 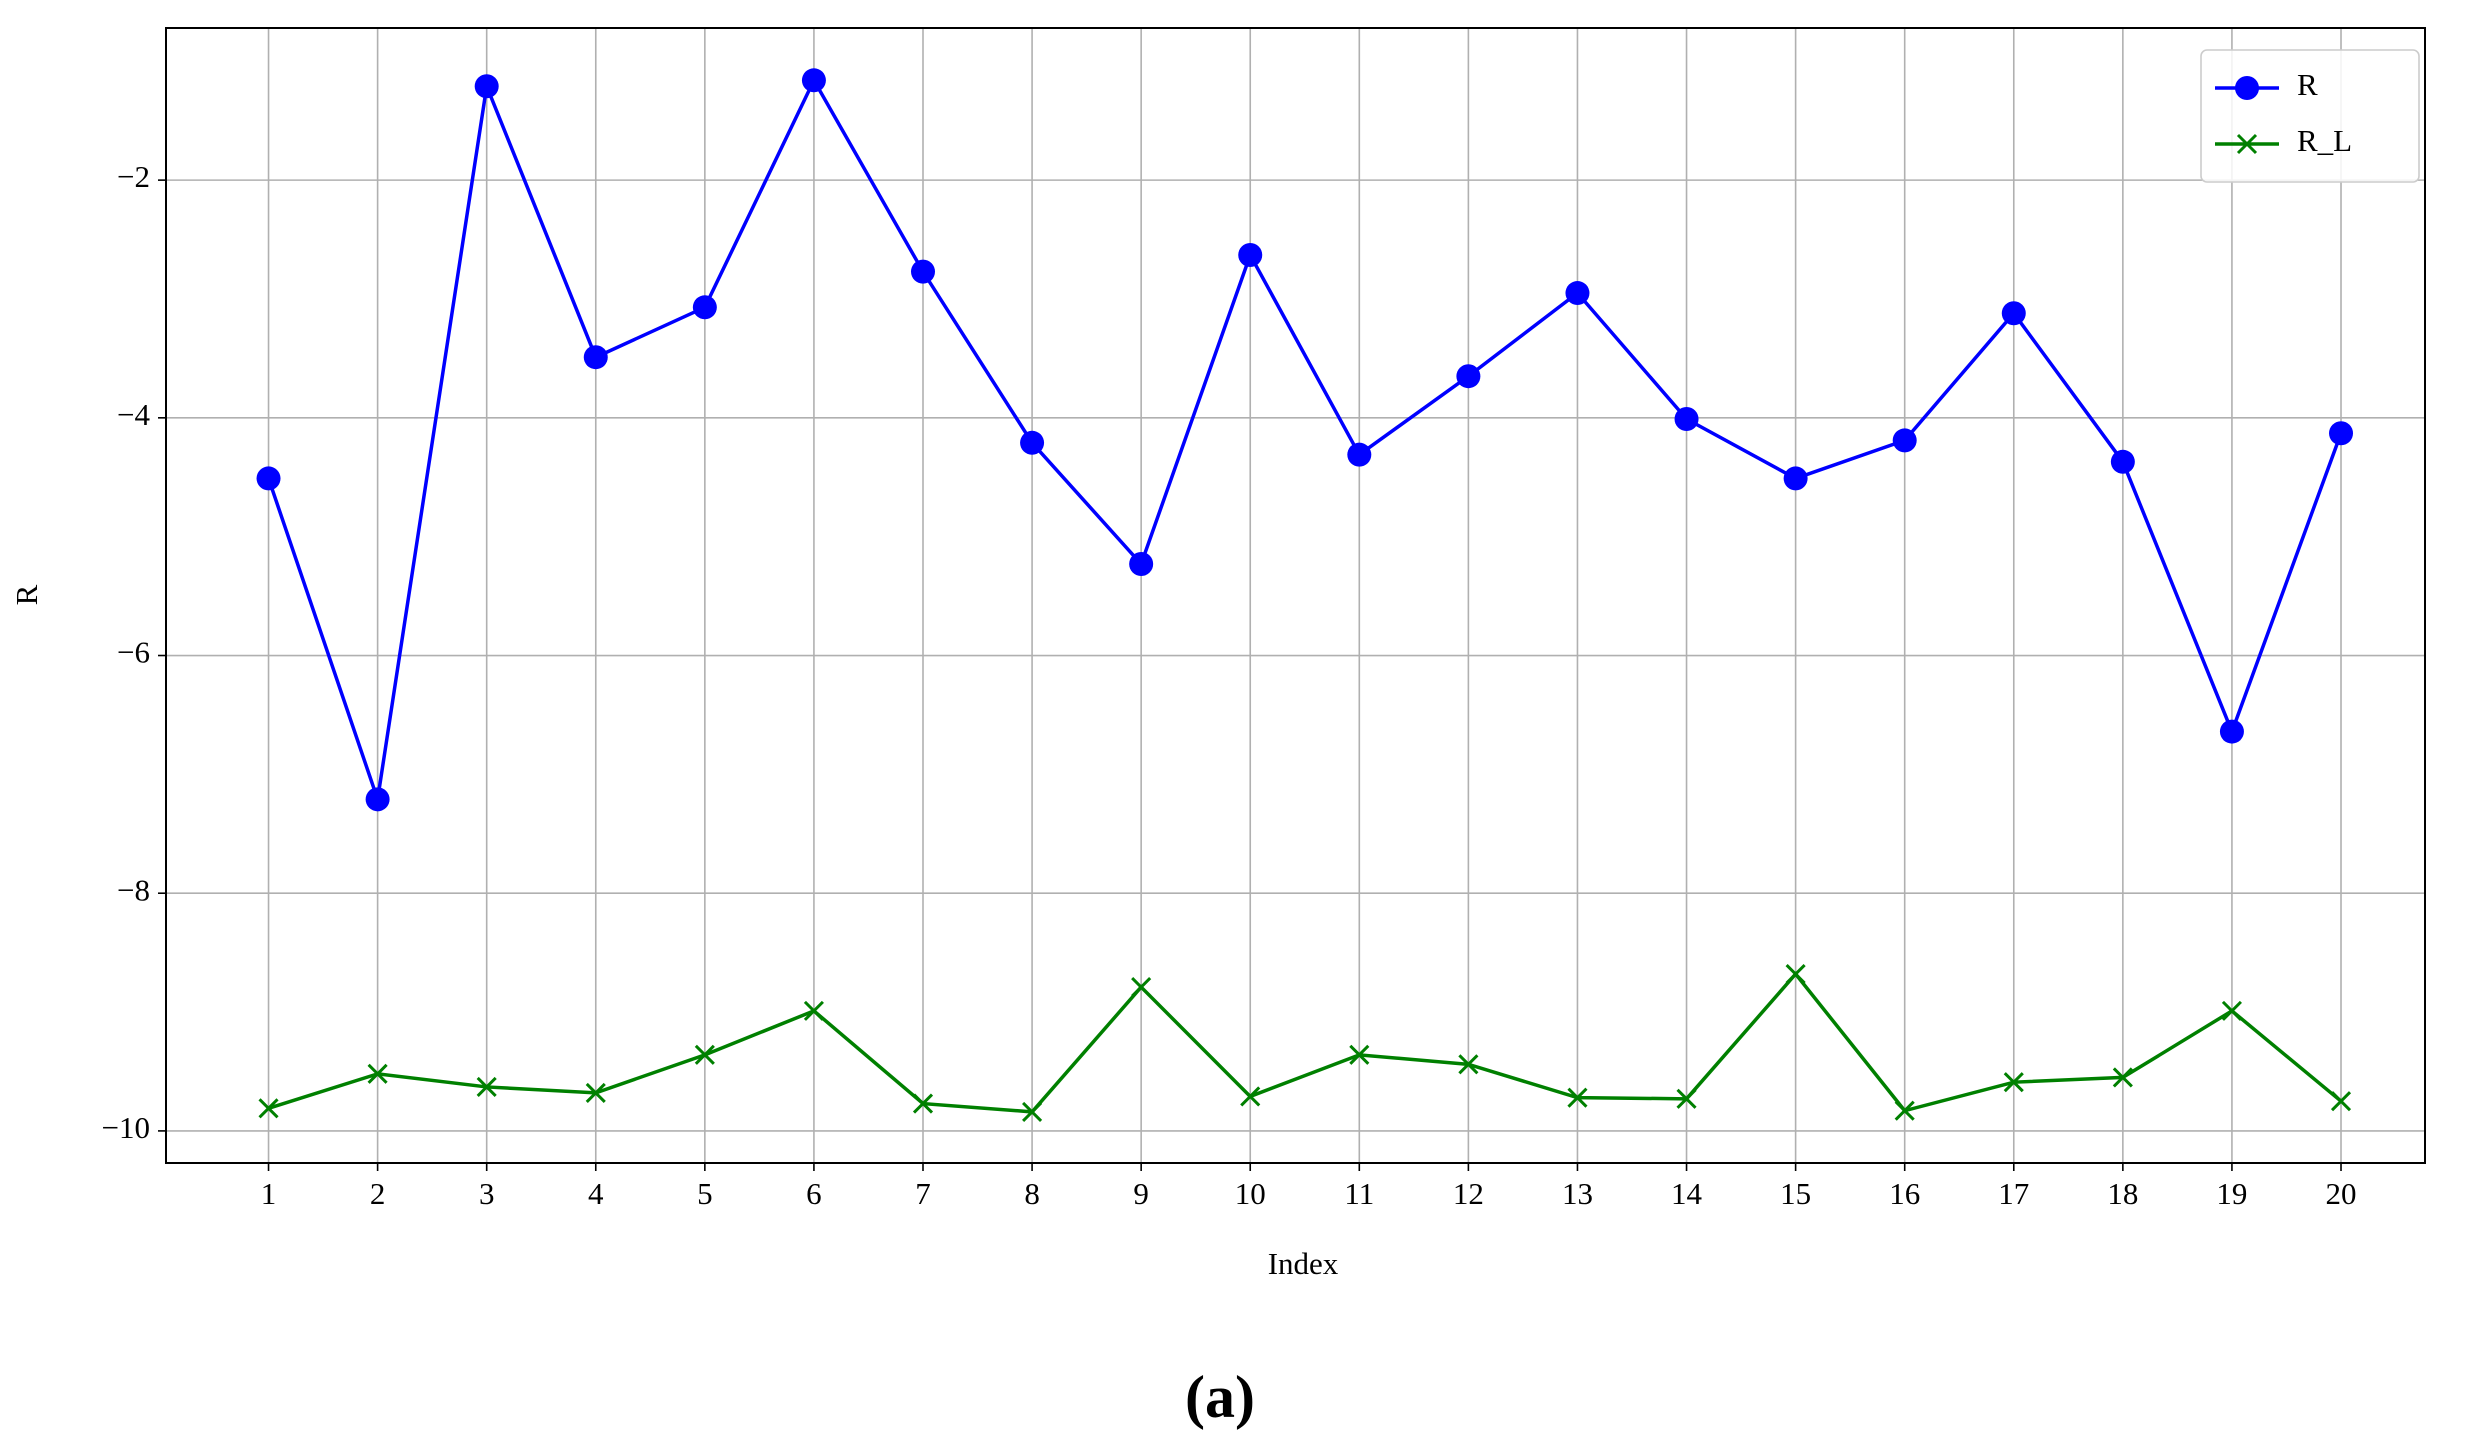 What do you see at coordinates (133, 176) in the screenshot?
I see `y-tick-label: −2` at bounding box center [133, 176].